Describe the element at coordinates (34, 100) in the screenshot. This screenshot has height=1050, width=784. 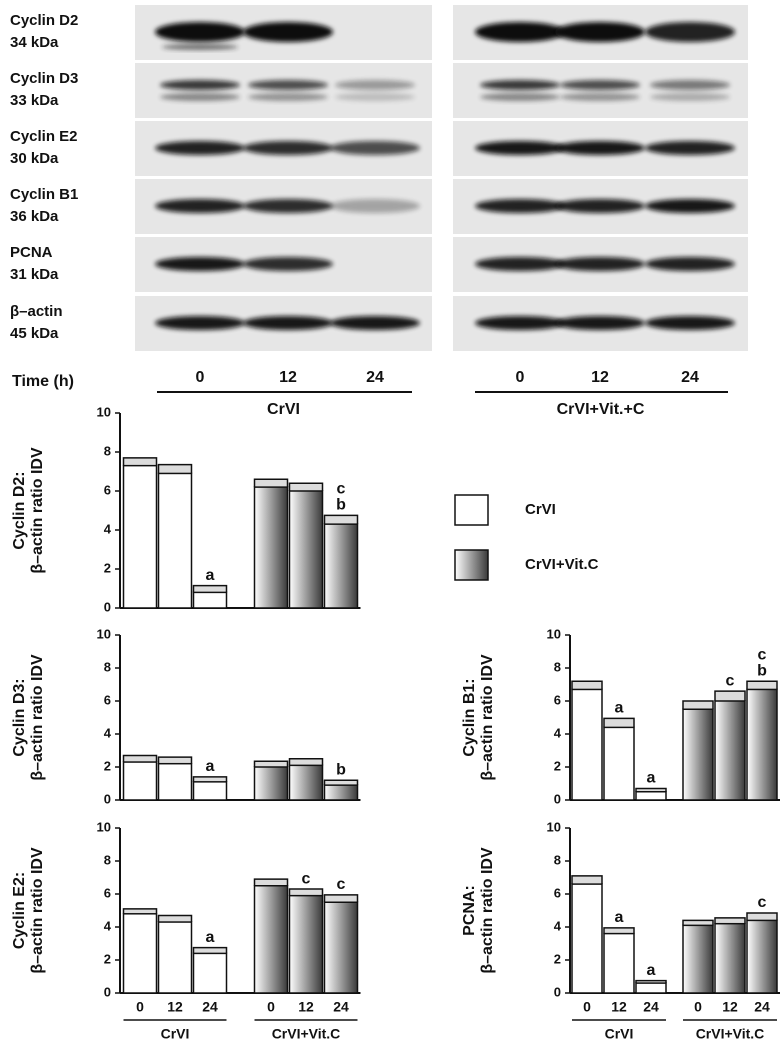
I see `blot-size: 33 kDa` at that location.